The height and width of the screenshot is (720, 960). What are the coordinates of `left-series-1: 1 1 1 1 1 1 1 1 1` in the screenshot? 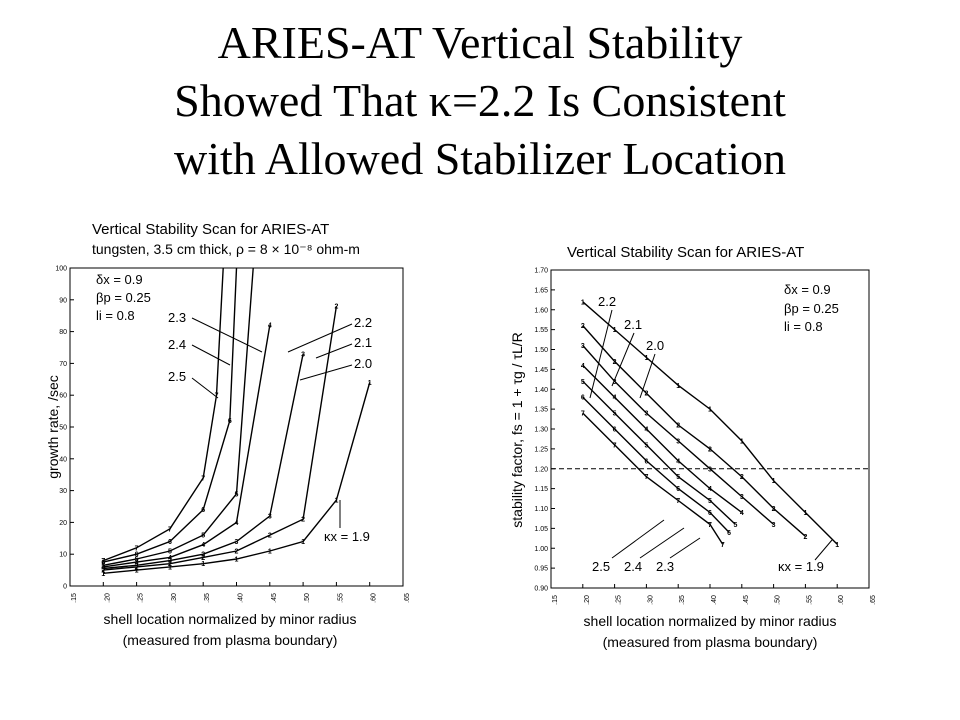 It's located at (236, 479).